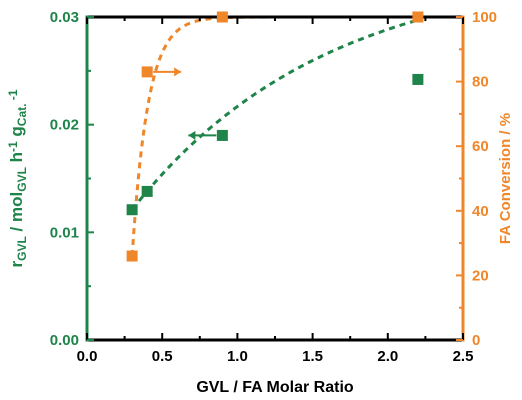 Image resolution: width=522 pixels, height=400 pixels. Describe the element at coordinates (312, 356) in the screenshot. I see `x-tick-label: 1.5` at that location.